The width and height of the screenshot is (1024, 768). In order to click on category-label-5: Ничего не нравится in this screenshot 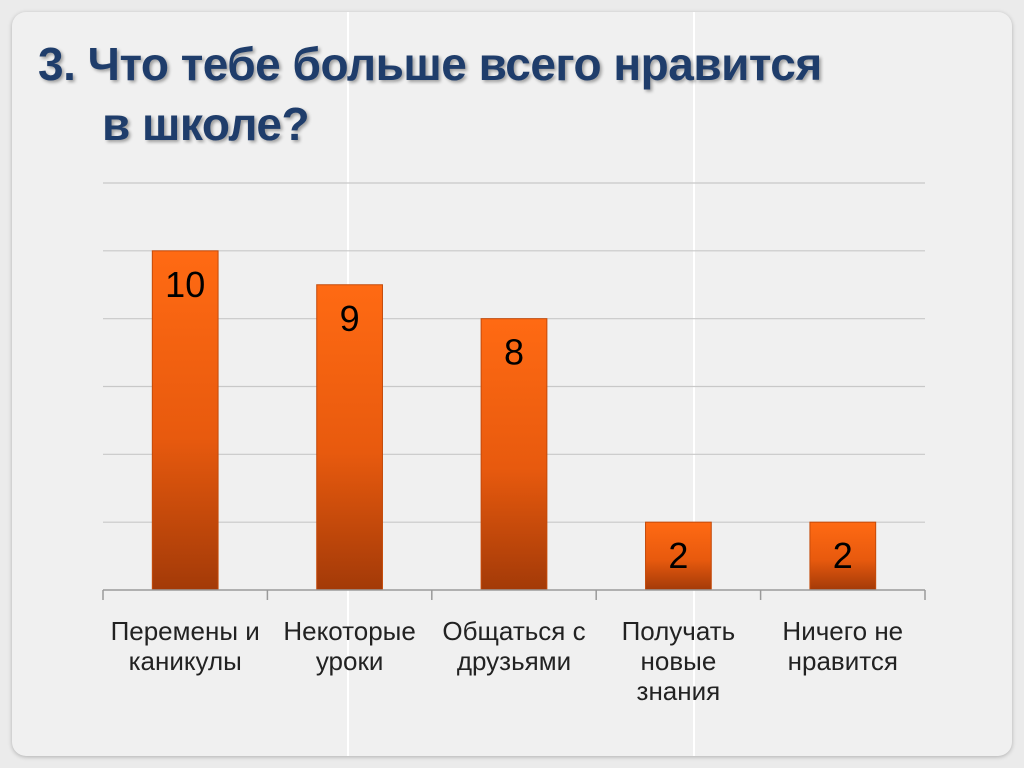, I will do `click(842, 646)`.